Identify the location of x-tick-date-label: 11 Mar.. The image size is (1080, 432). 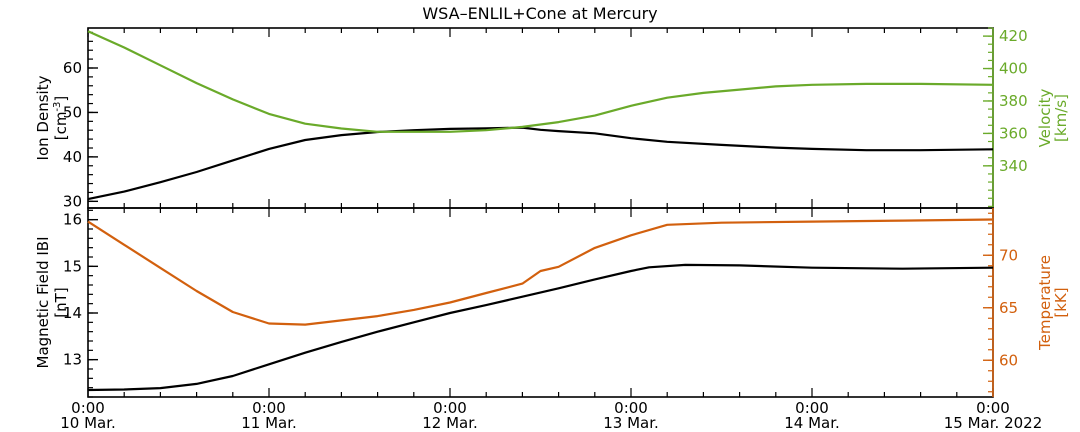
(269, 423).